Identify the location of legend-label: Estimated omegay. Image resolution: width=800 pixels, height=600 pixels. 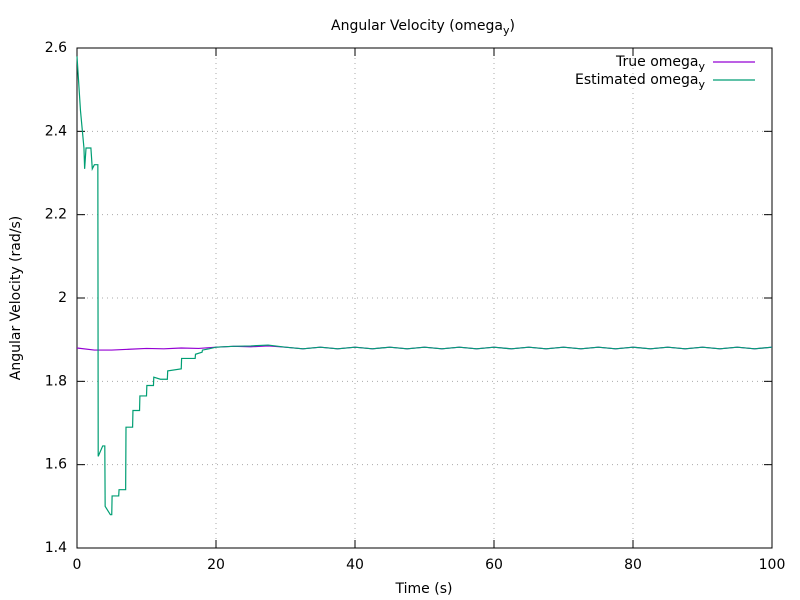
(640, 81).